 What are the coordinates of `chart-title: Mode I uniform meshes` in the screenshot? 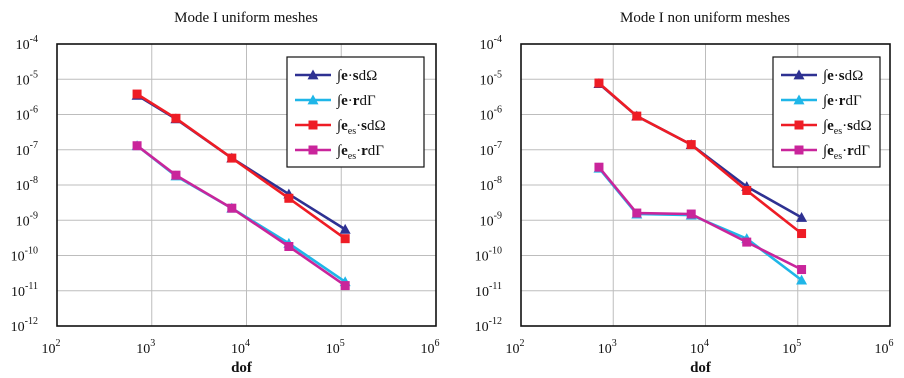 It's located at (246, 18).